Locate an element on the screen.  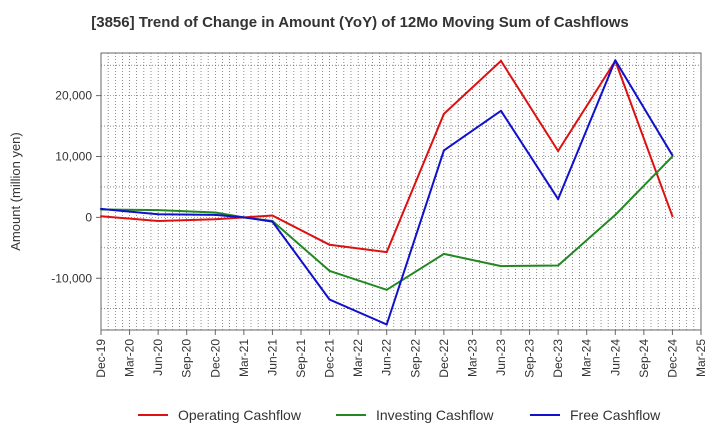
x-tick-label: Sep-21 is located at coordinates (301, 358).